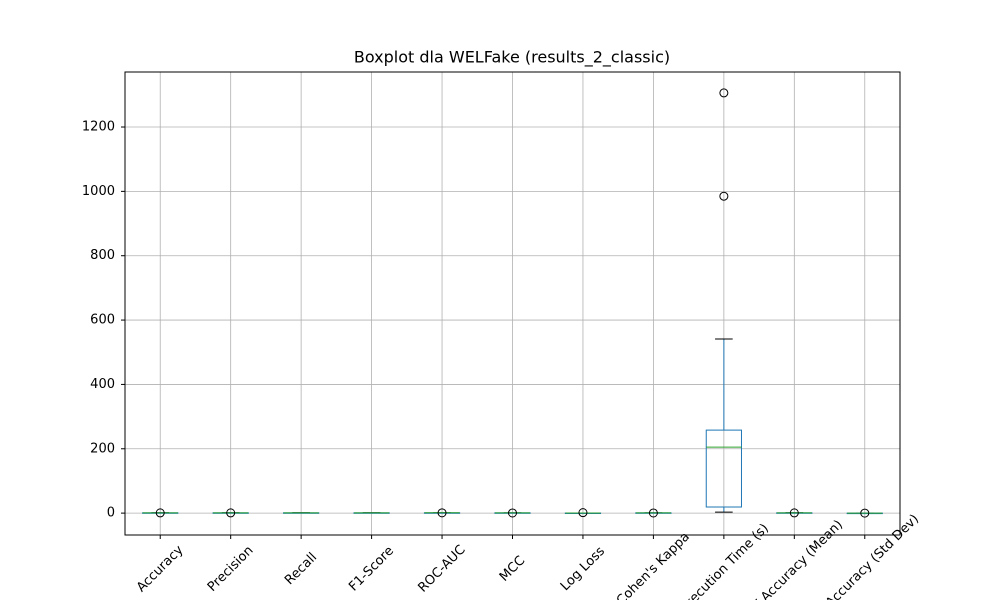 The image size is (1000, 600). Describe the element at coordinates (301, 569) in the screenshot. I see `x-tick-label: Recall` at that location.